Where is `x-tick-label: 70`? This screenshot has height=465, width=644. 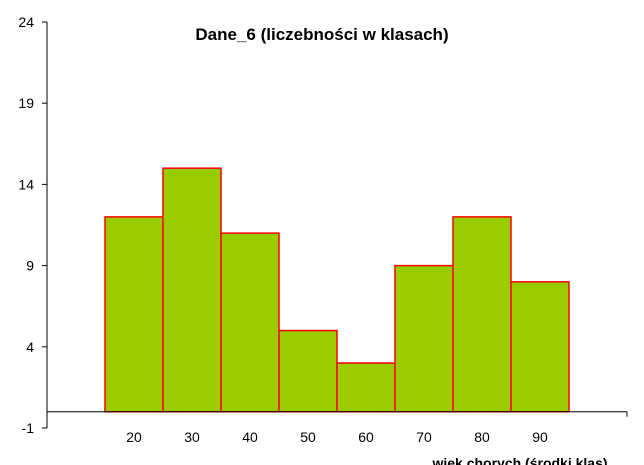
x-tick-label: 70 is located at coordinates (424, 437).